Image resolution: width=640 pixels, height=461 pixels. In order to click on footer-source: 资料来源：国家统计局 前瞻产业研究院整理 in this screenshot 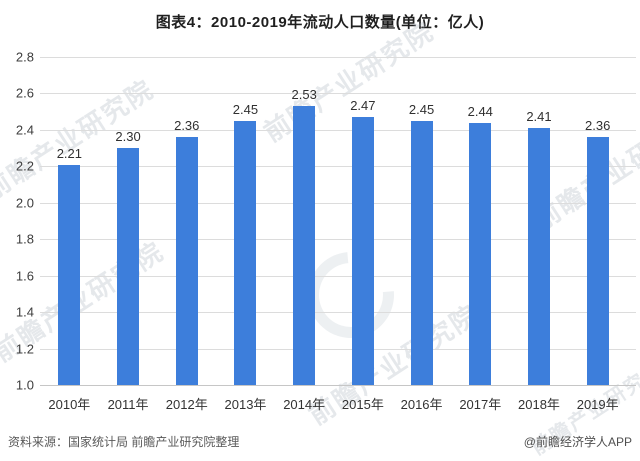, I will do `click(124, 442)`.